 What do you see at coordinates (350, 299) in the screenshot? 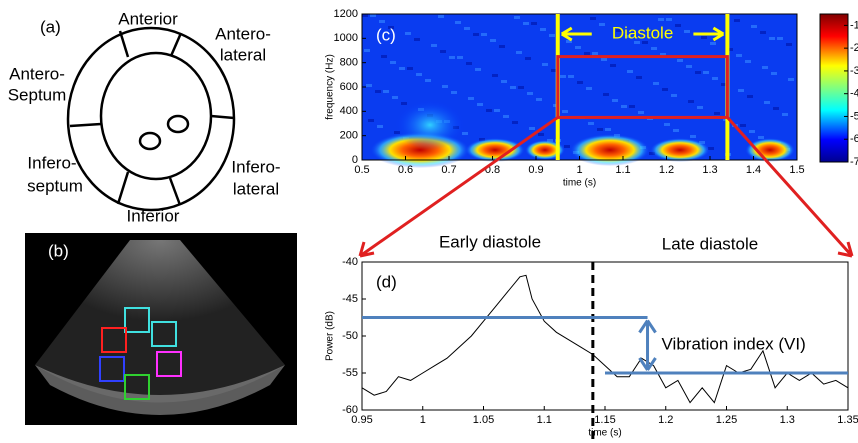
I see `y-tick-label: -45` at bounding box center [350, 299].